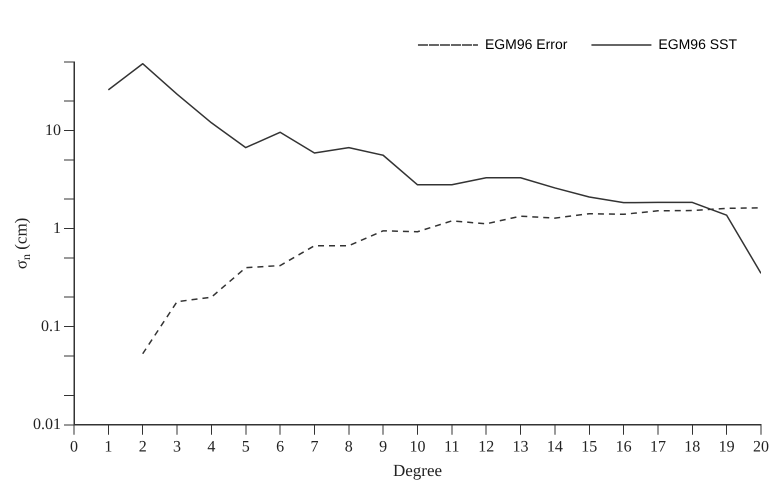  I want to click on y-tick-label: 1, so click(57, 228).